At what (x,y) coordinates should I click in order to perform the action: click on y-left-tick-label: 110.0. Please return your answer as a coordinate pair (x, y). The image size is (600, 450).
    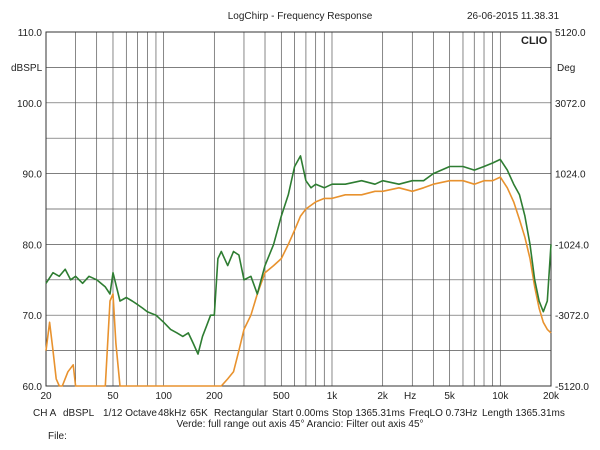
    Looking at the image, I should click on (30, 33).